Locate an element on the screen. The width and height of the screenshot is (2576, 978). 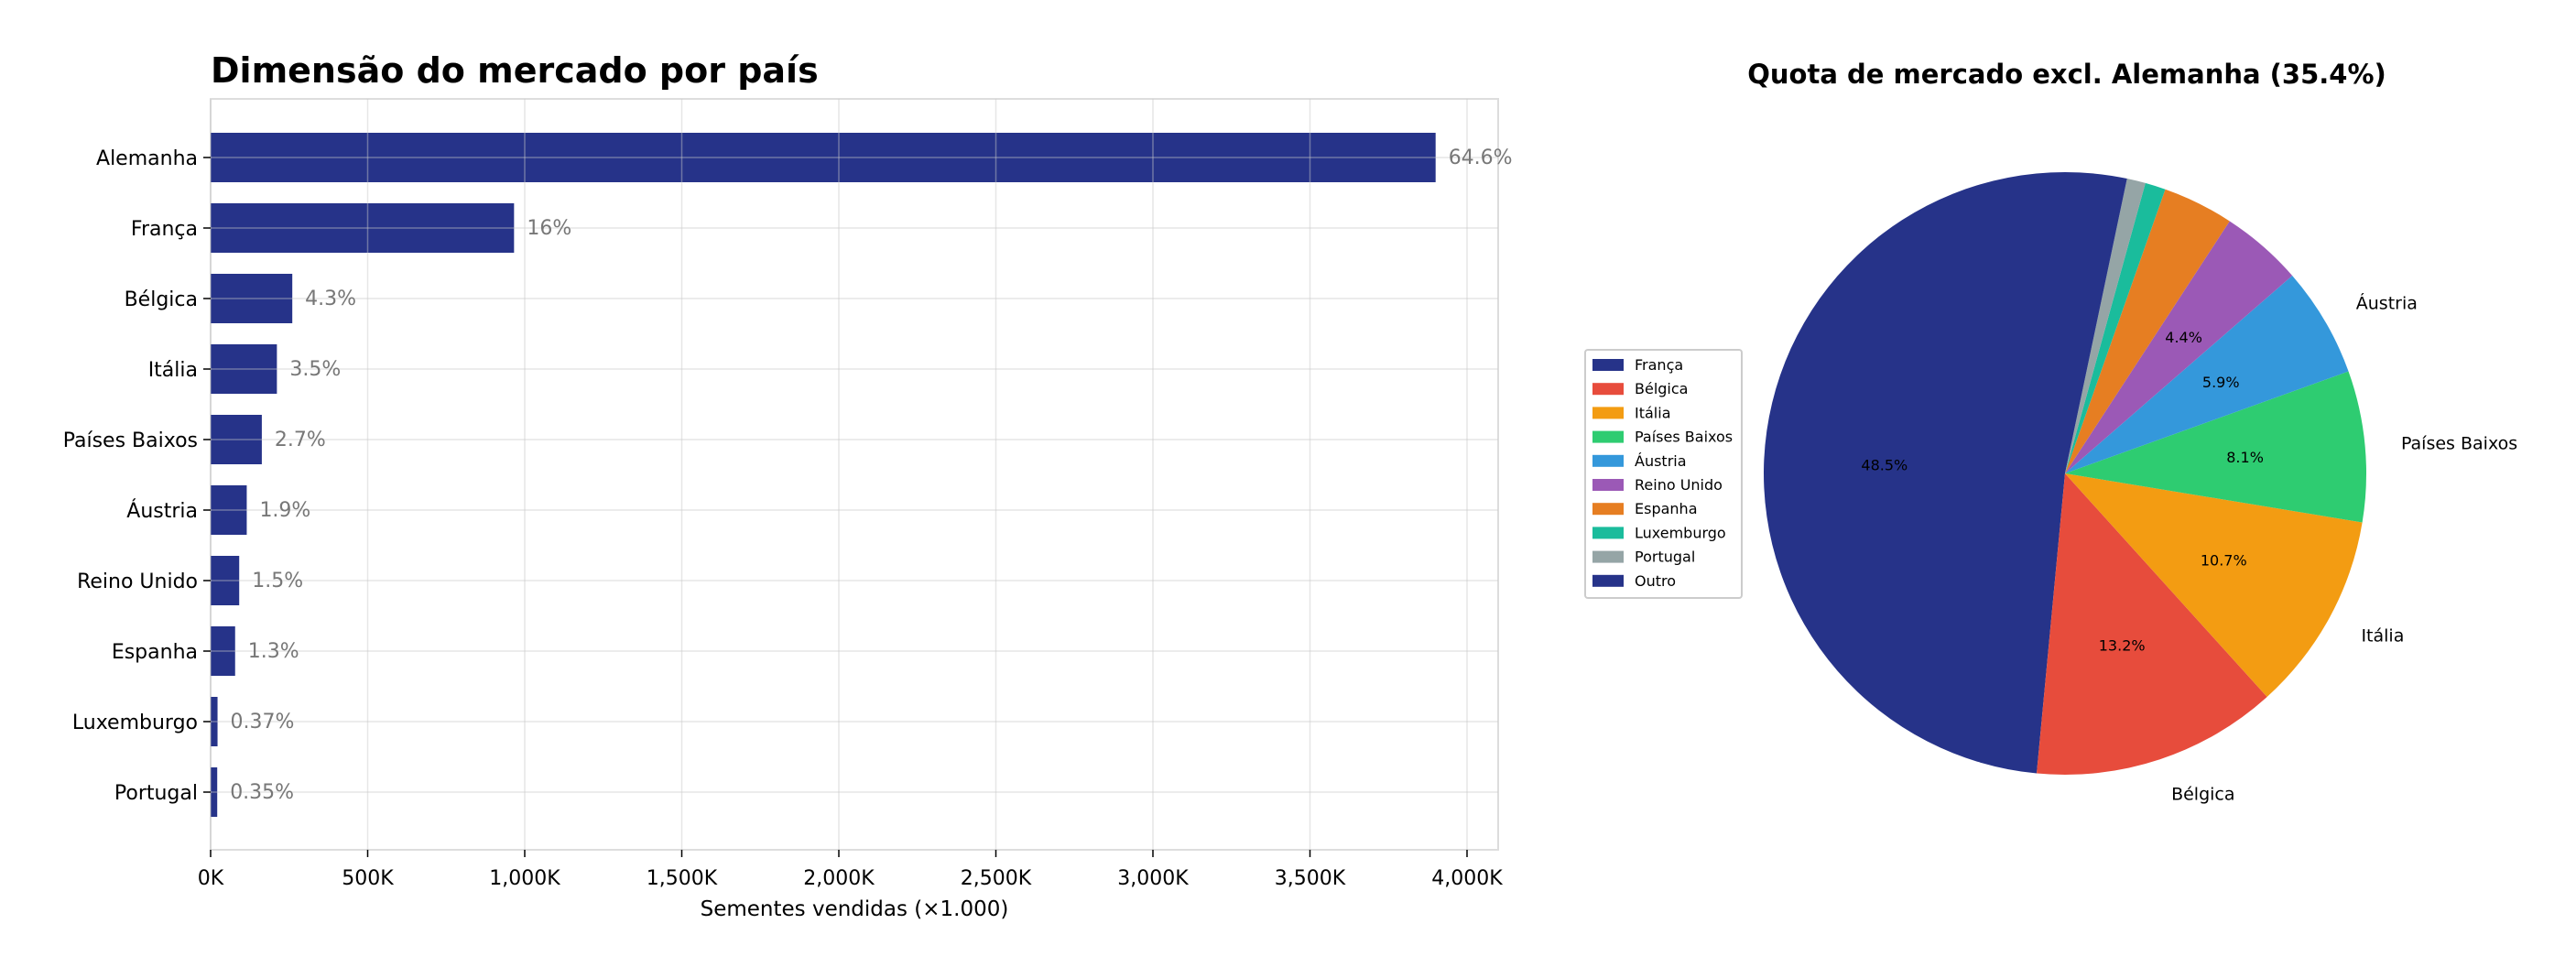
legend-frame is located at coordinates (1663, 474).